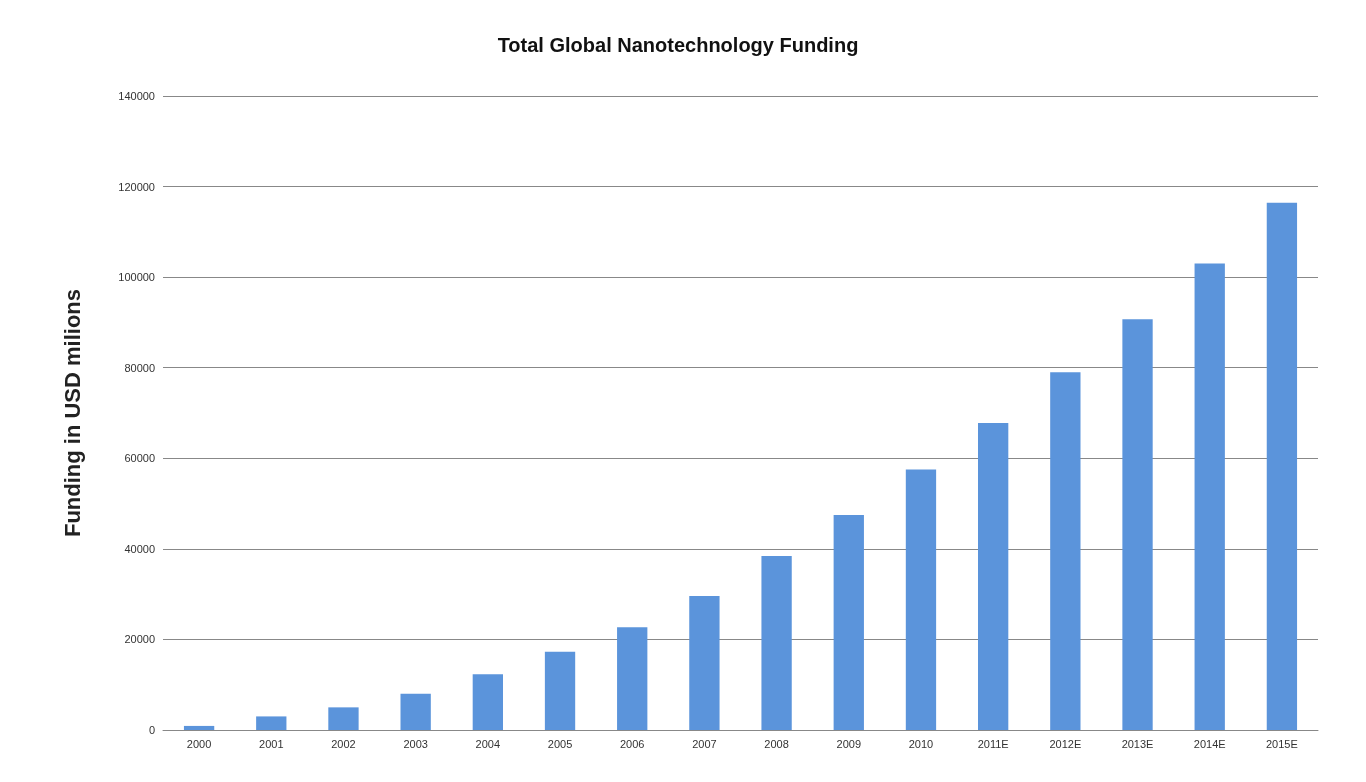 The image size is (1366, 782). I want to click on x-tick-label: 2004, so click(488, 743).